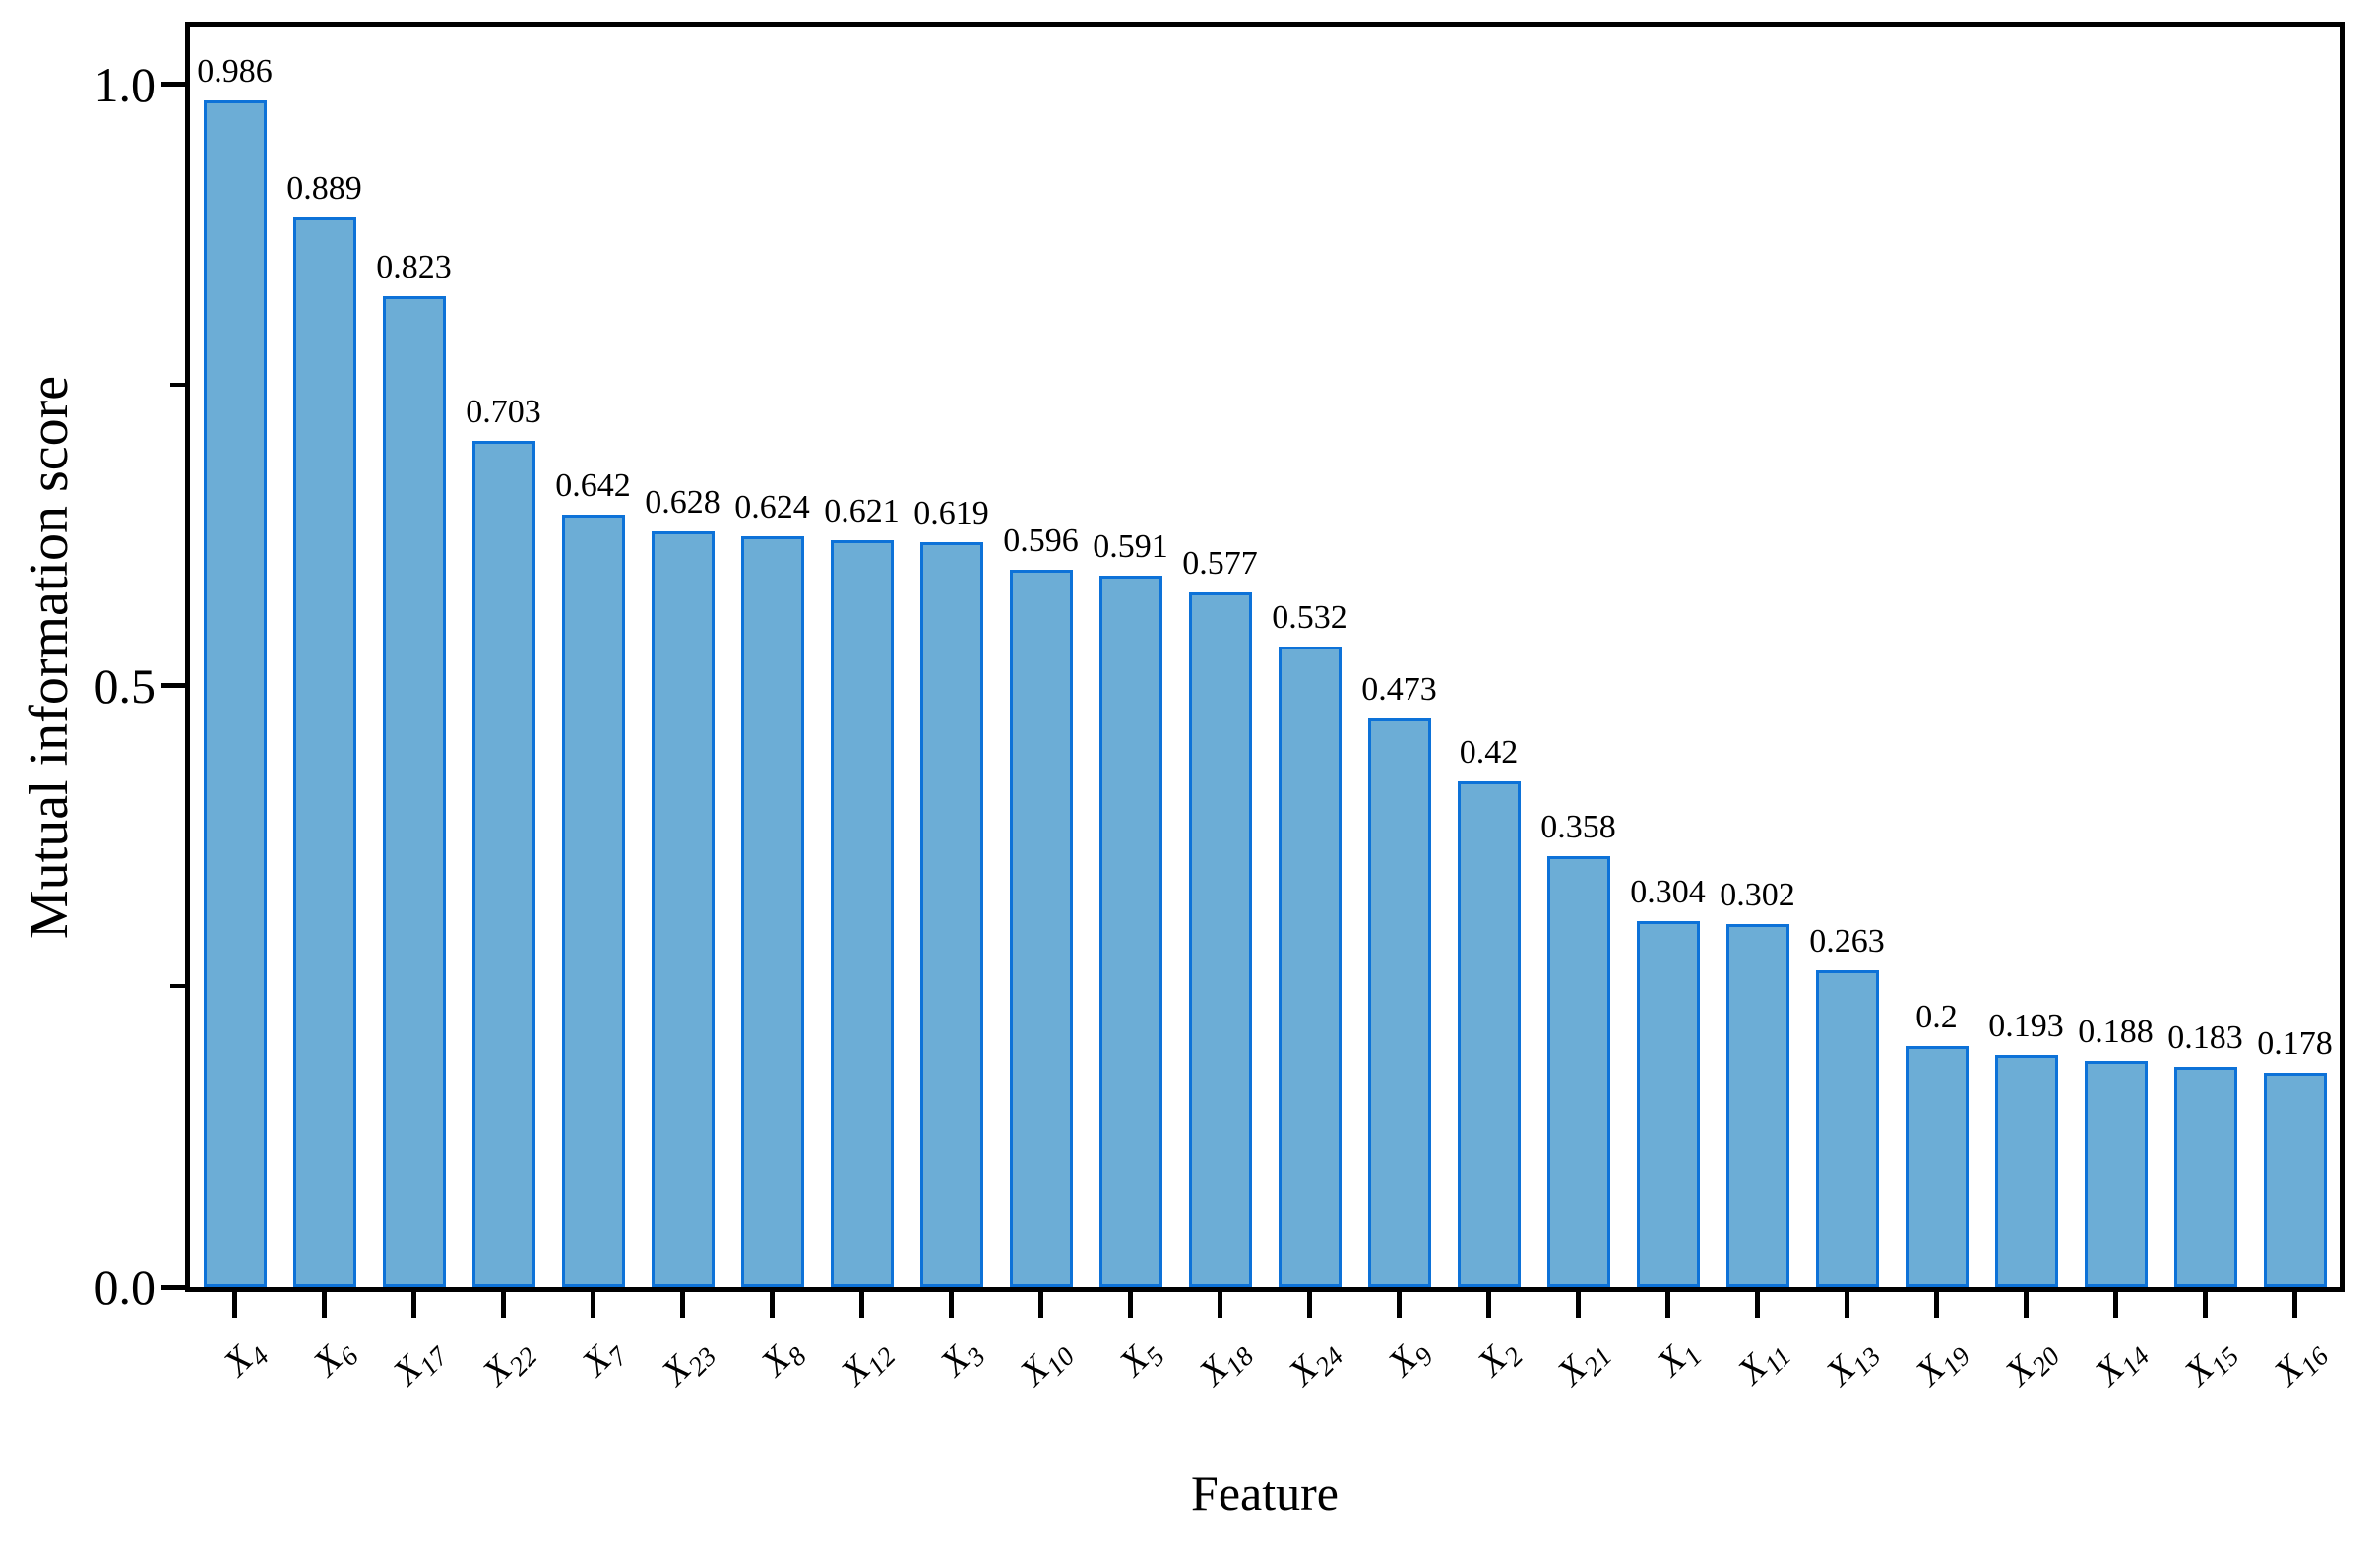 Image resolution: width=2380 pixels, height=1546 pixels. What do you see at coordinates (1399, 689) in the screenshot?
I see `bar-value-label: 0.473` at bounding box center [1399, 689].